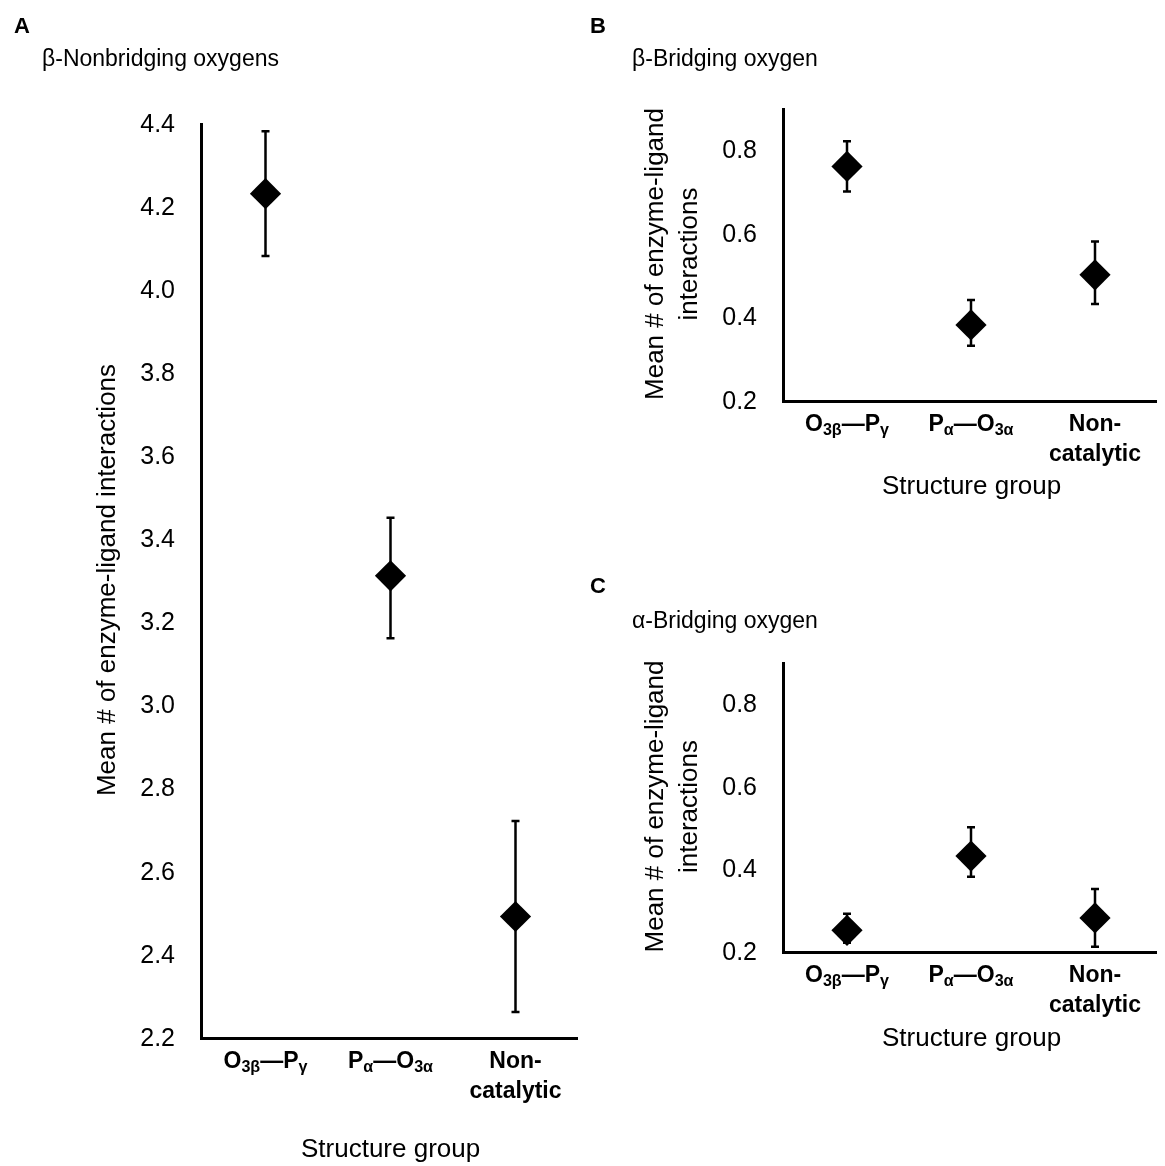 The image size is (1165, 1166). Describe the element at coordinates (157, 205) in the screenshot. I see `y-tick-label: 4.2` at that location.